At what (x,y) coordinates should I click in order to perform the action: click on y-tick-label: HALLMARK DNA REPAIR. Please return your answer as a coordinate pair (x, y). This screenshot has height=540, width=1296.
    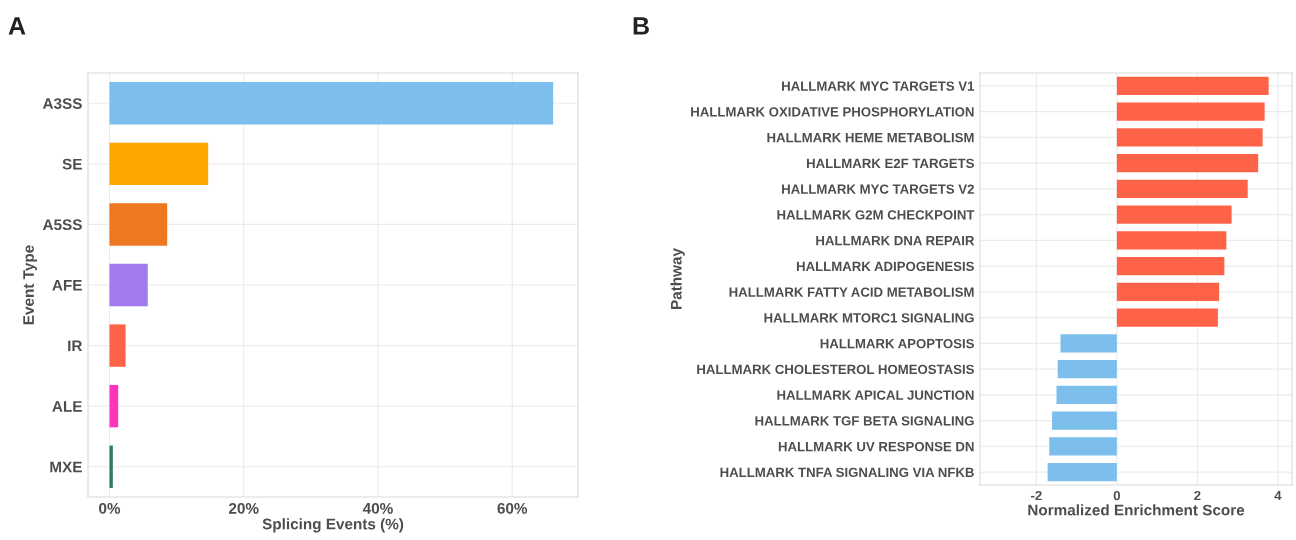
    Looking at the image, I should click on (895, 241).